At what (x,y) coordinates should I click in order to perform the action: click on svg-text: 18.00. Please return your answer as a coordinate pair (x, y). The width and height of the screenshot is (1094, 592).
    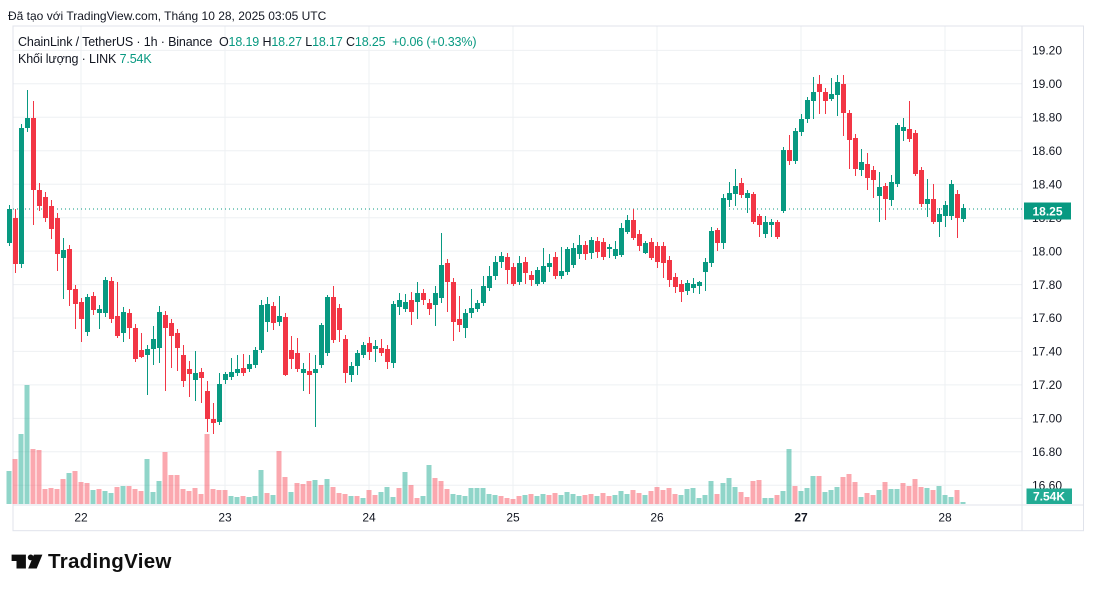
    Looking at the image, I should click on (1047, 251).